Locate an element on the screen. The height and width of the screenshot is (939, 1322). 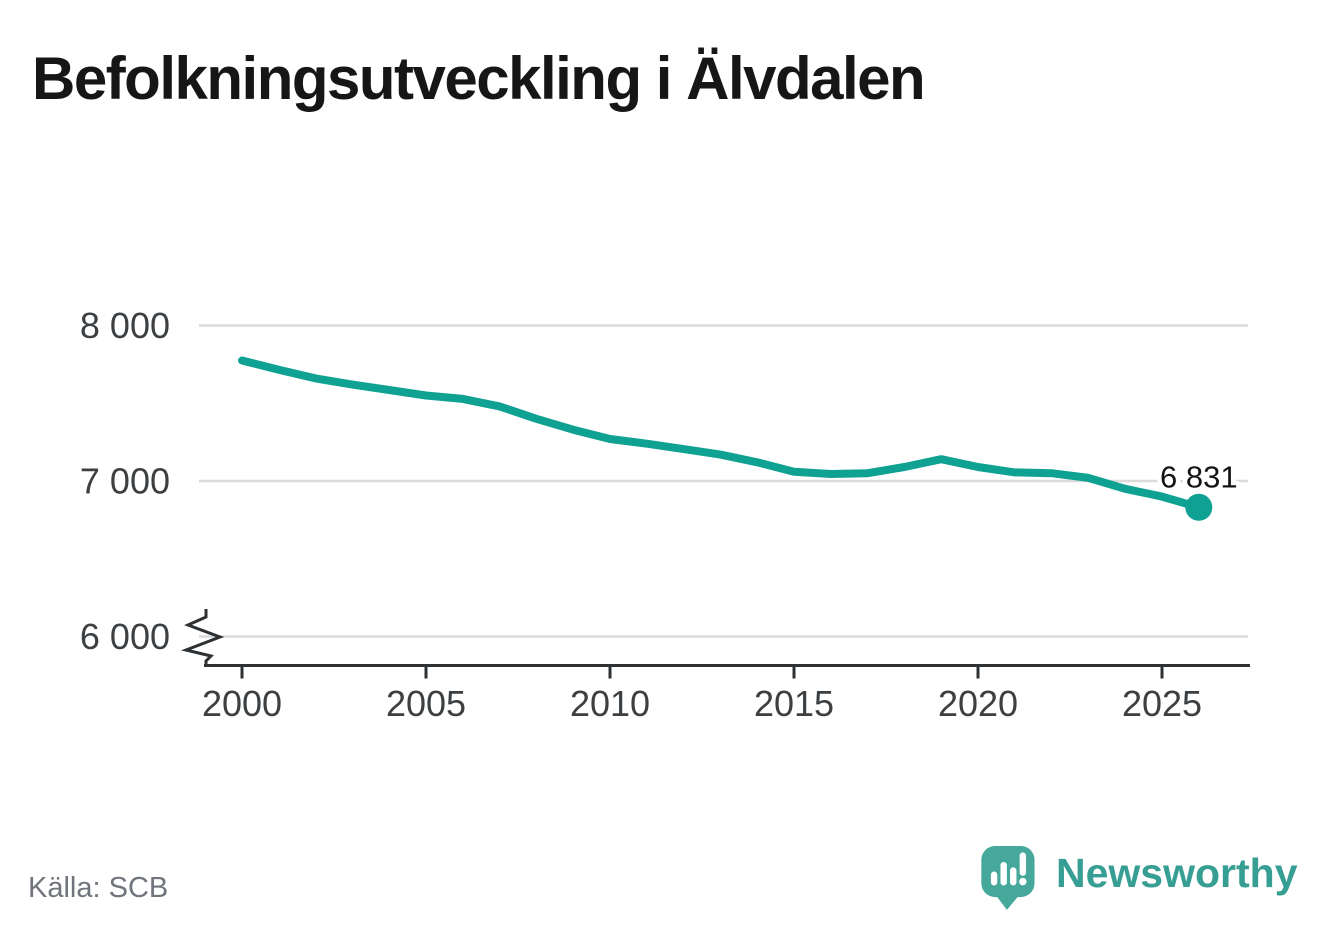
population-line is located at coordinates (720, 434).